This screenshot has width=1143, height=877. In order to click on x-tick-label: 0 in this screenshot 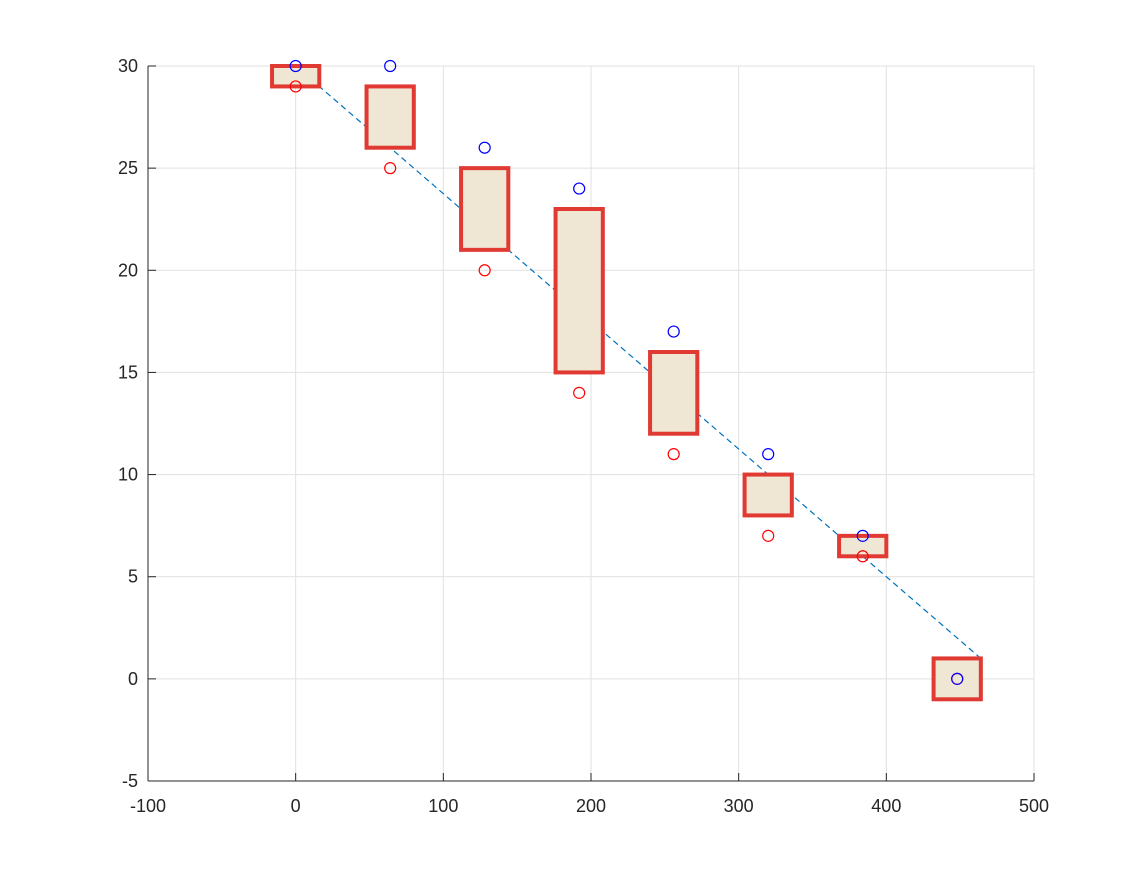, I will do `click(296, 806)`.